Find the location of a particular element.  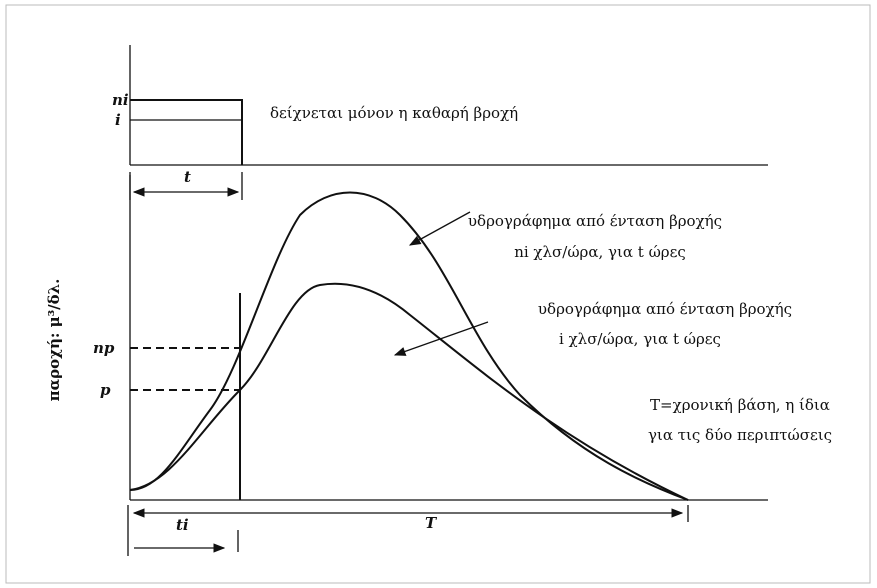

lower-caption: i χλσ/ώρα, για t ώρες is located at coordinates (640, 339).